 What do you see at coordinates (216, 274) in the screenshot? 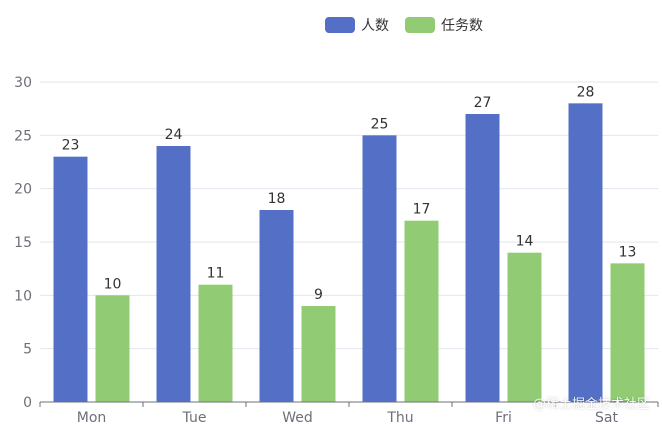
I see `data-label: 11` at bounding box center [216, 274].